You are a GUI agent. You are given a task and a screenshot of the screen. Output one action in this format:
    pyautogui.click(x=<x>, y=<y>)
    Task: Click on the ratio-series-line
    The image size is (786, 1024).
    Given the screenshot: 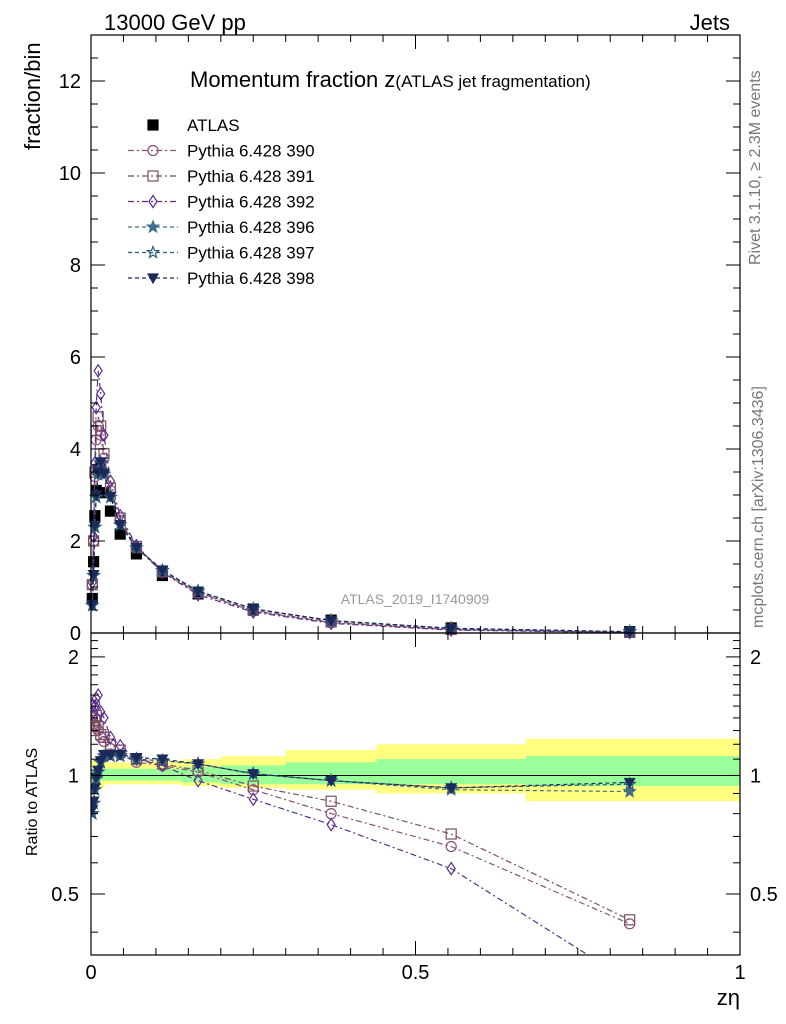 What is the action you would take?
    pyautogui.click(x=360, y=781)
    